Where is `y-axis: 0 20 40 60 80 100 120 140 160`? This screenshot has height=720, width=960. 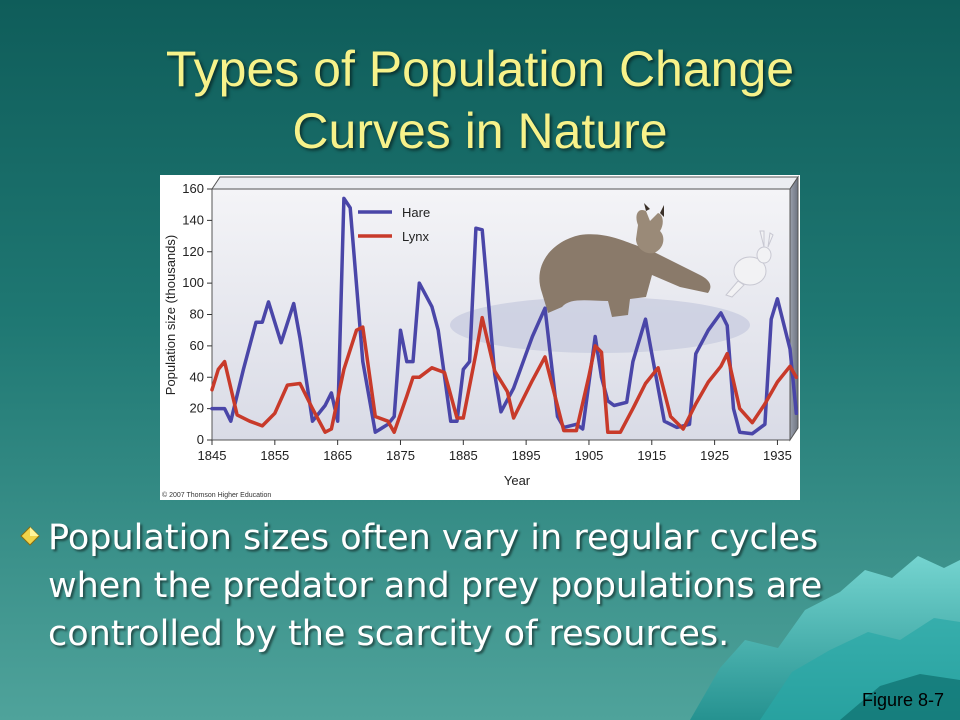
y-axis: 0 20 40 60 80 100 120 140 160 is located at coordinates (197, 314).